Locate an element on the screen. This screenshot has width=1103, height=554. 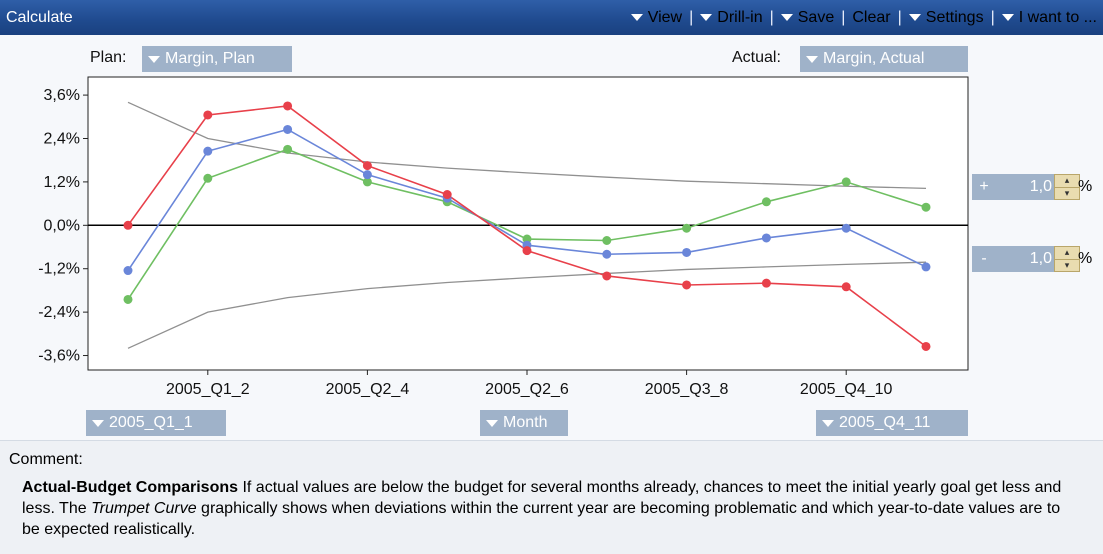
actual-dropdown: Margin, Actual is located at coordinates (884, 59).